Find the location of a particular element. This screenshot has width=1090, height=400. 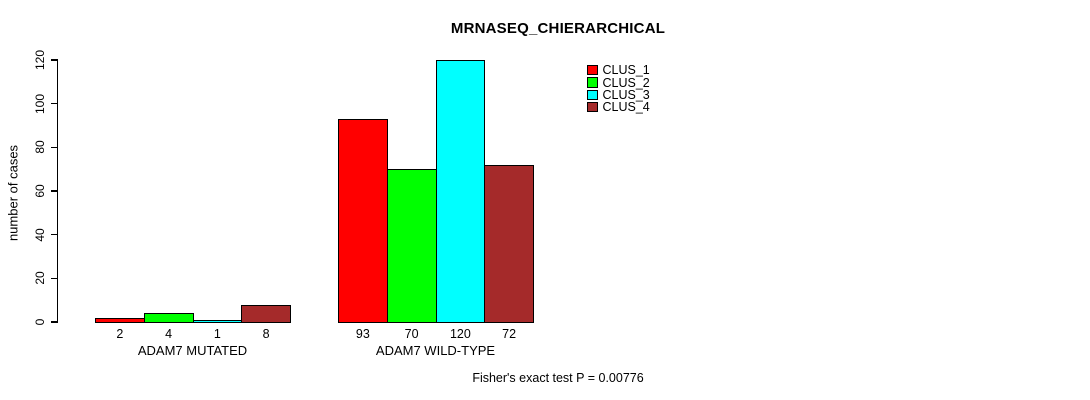

bar-value-label: 1 is located at coordinates (217, 333).